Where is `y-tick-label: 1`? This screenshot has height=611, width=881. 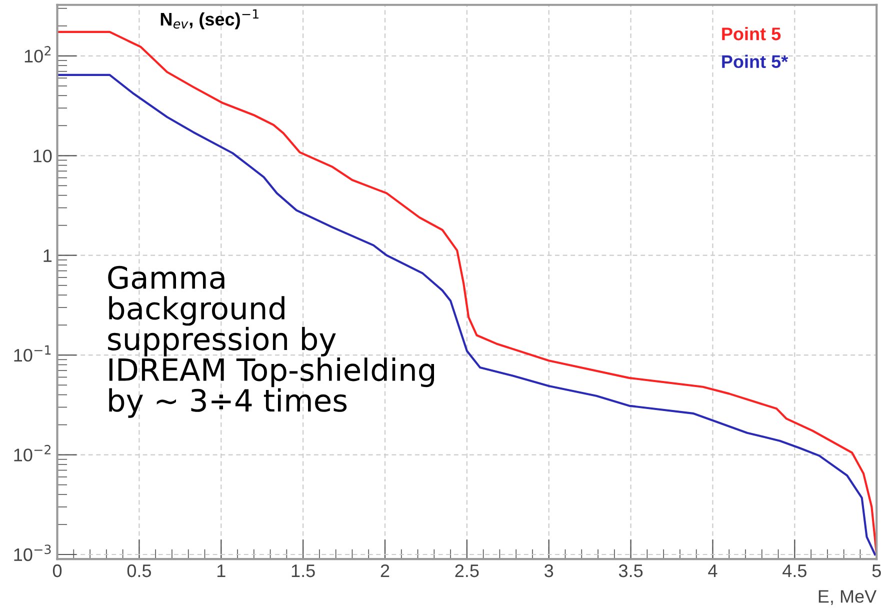
y-tick-label: 1 is located at coordinates (48, 255).